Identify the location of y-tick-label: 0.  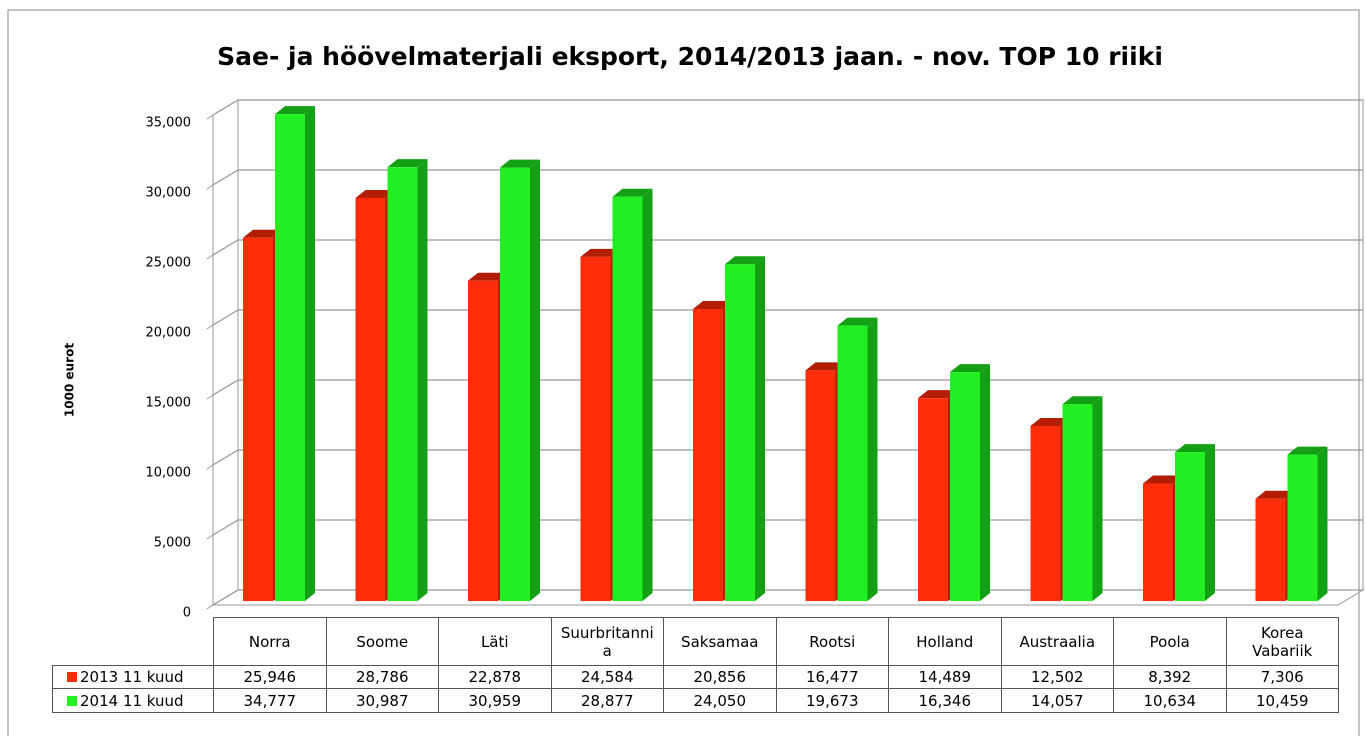
(187, 613).